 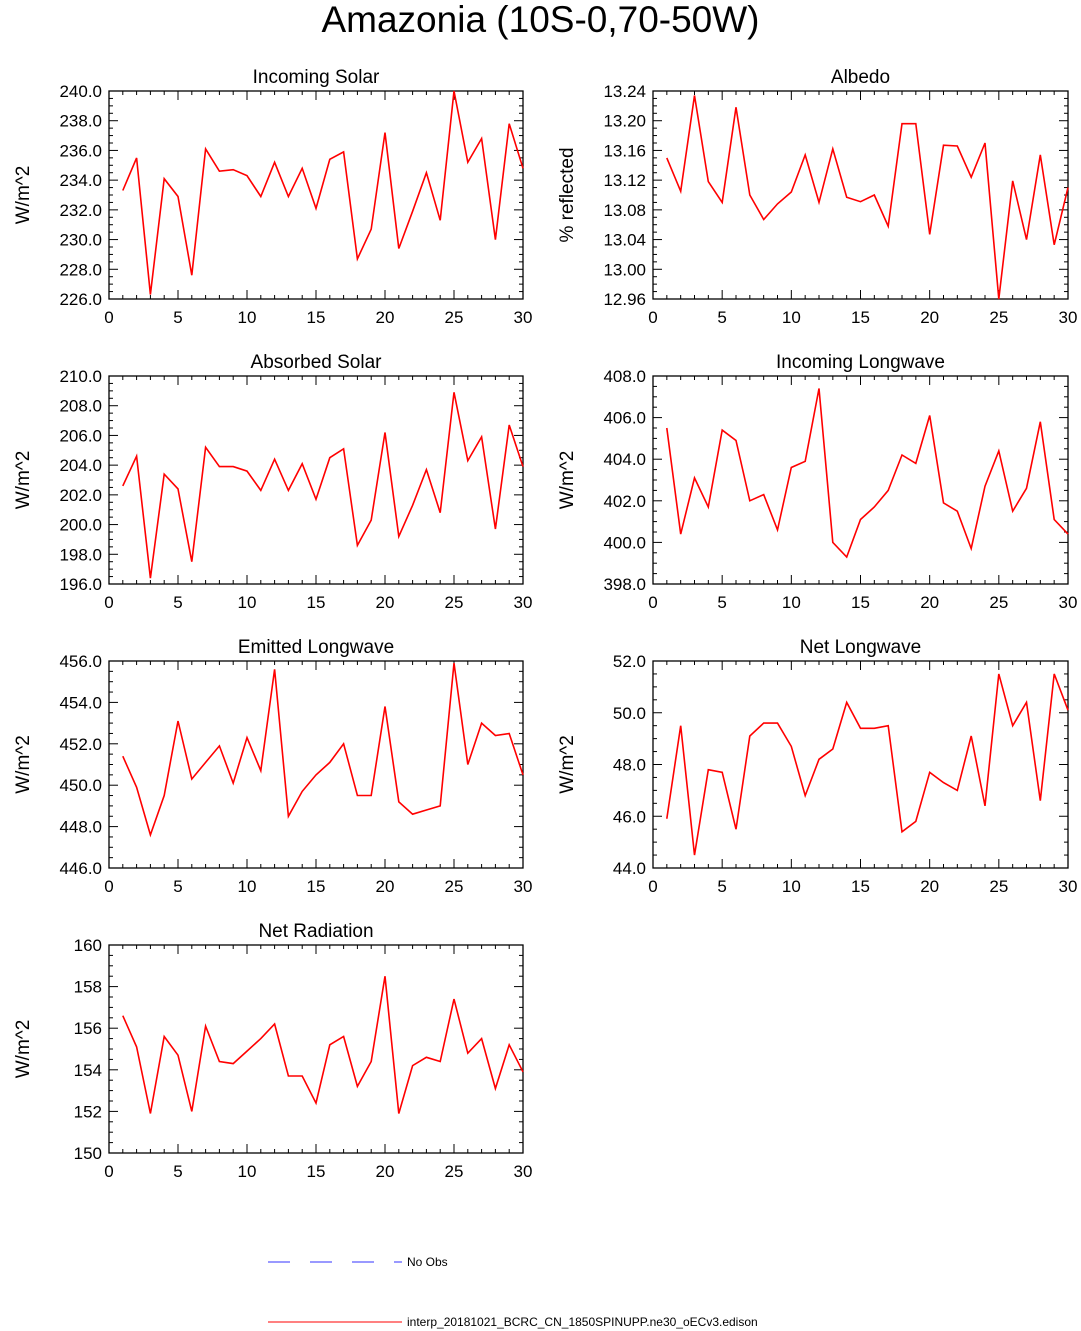 What do you see at coordinates (317, 362) in the screenshot?
I see `chart-title: Absorbed Solar` at bounding box center [317, 362].